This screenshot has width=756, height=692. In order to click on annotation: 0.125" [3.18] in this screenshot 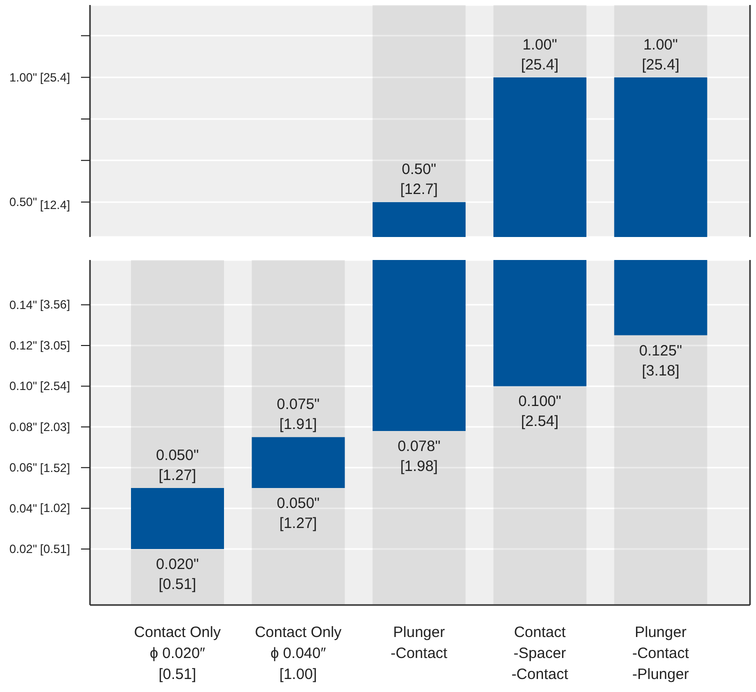, I will do `click(660, 361)`.